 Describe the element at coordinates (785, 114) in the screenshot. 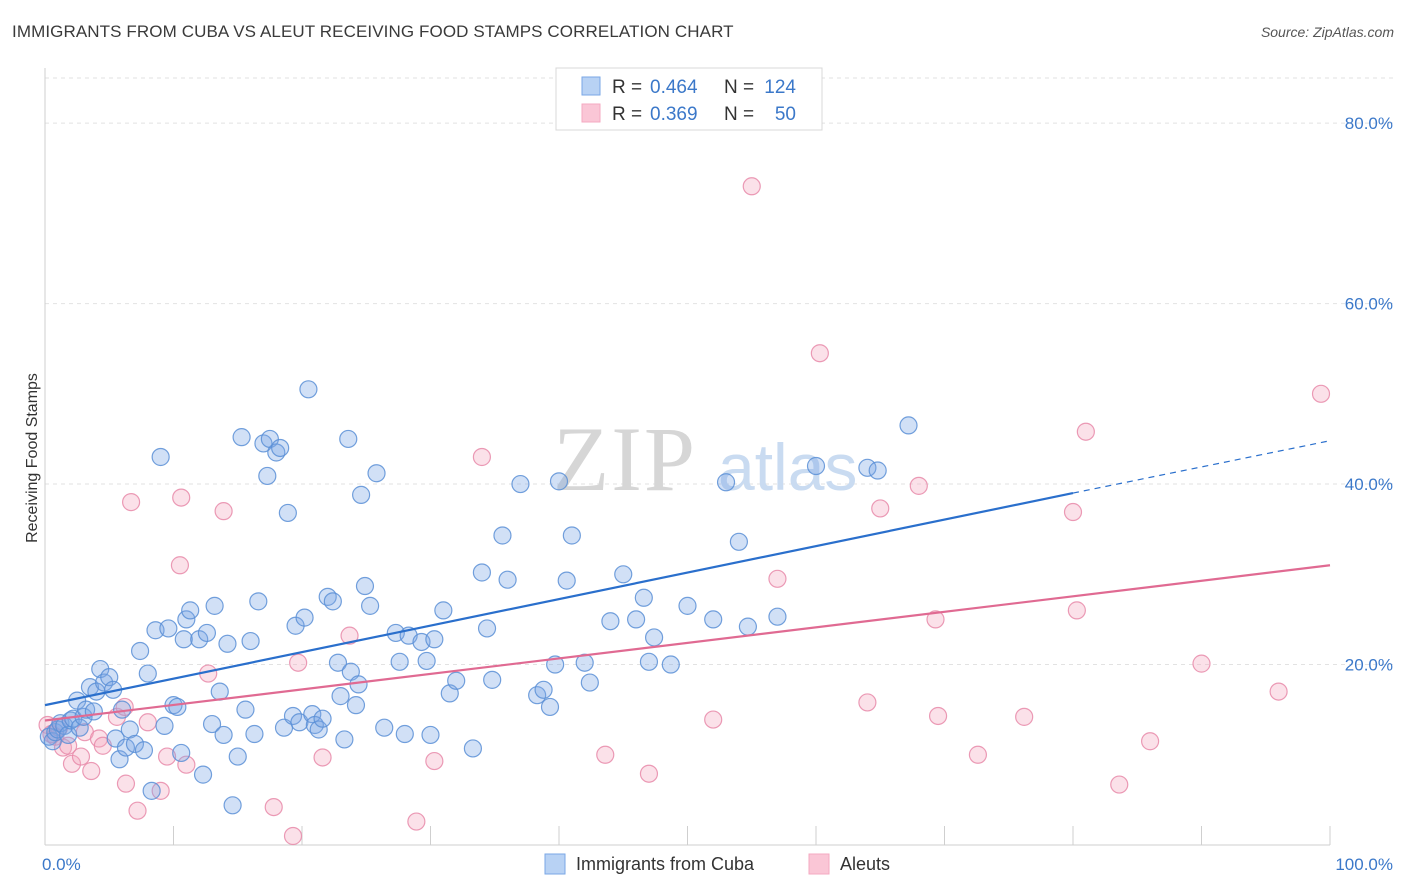

I see `legend-n-value-1: 50` at that location.